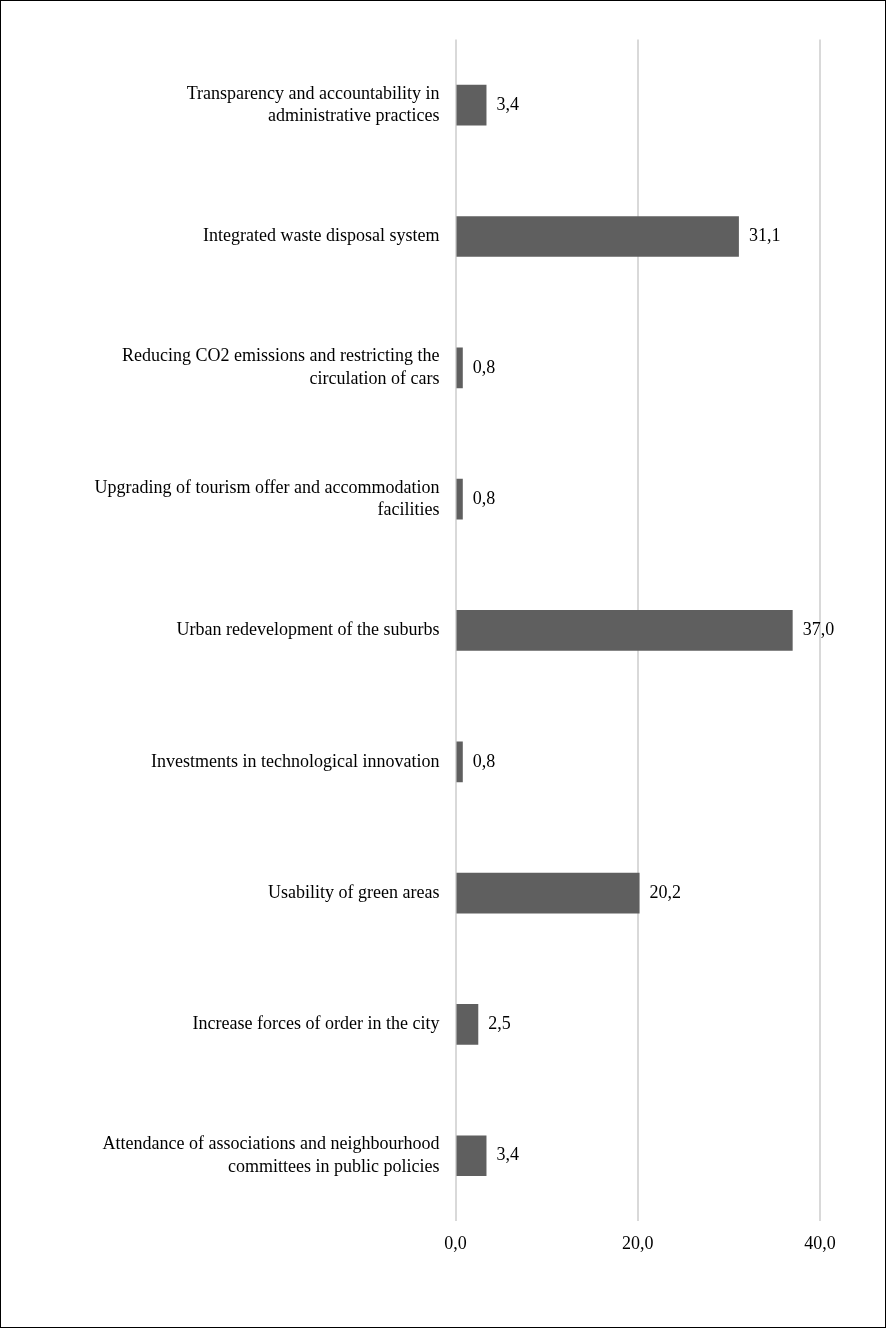 The width and height of the screenshot is (886, 1328). I want to click on data-label: 37,0, so click(818, 629).